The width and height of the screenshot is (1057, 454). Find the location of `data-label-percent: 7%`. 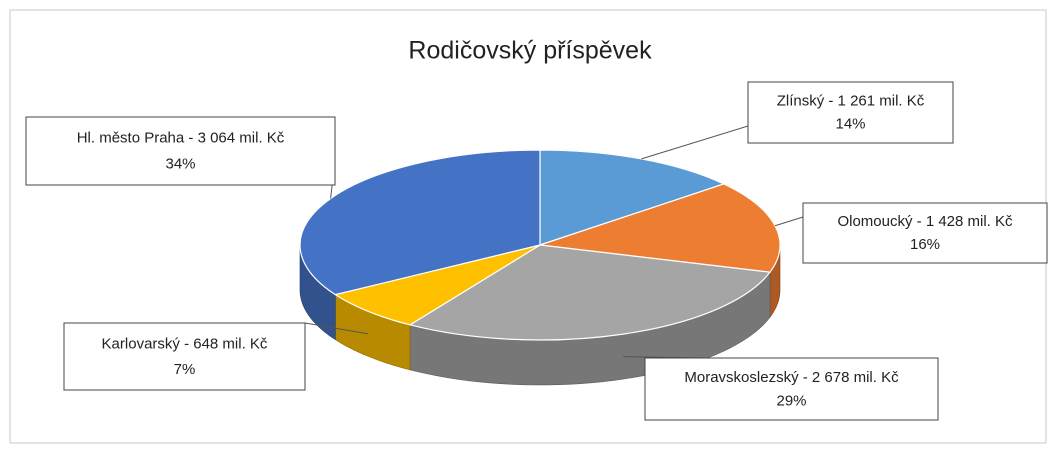

data-label-percent: 7% is located at coordinates (185, 369).